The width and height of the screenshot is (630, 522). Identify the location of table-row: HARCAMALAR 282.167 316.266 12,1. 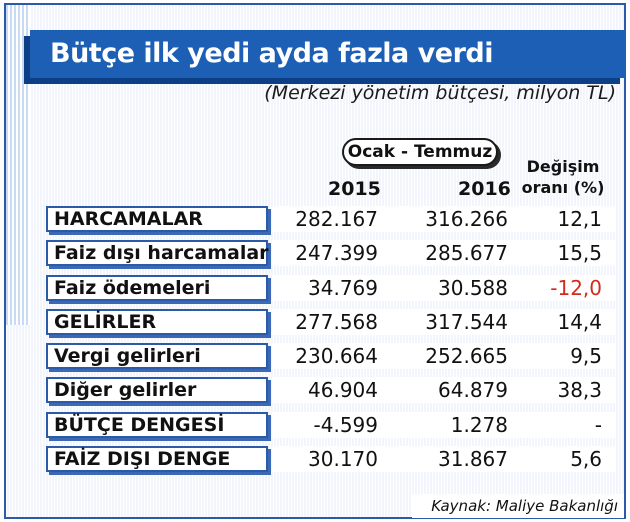
(331, 219).